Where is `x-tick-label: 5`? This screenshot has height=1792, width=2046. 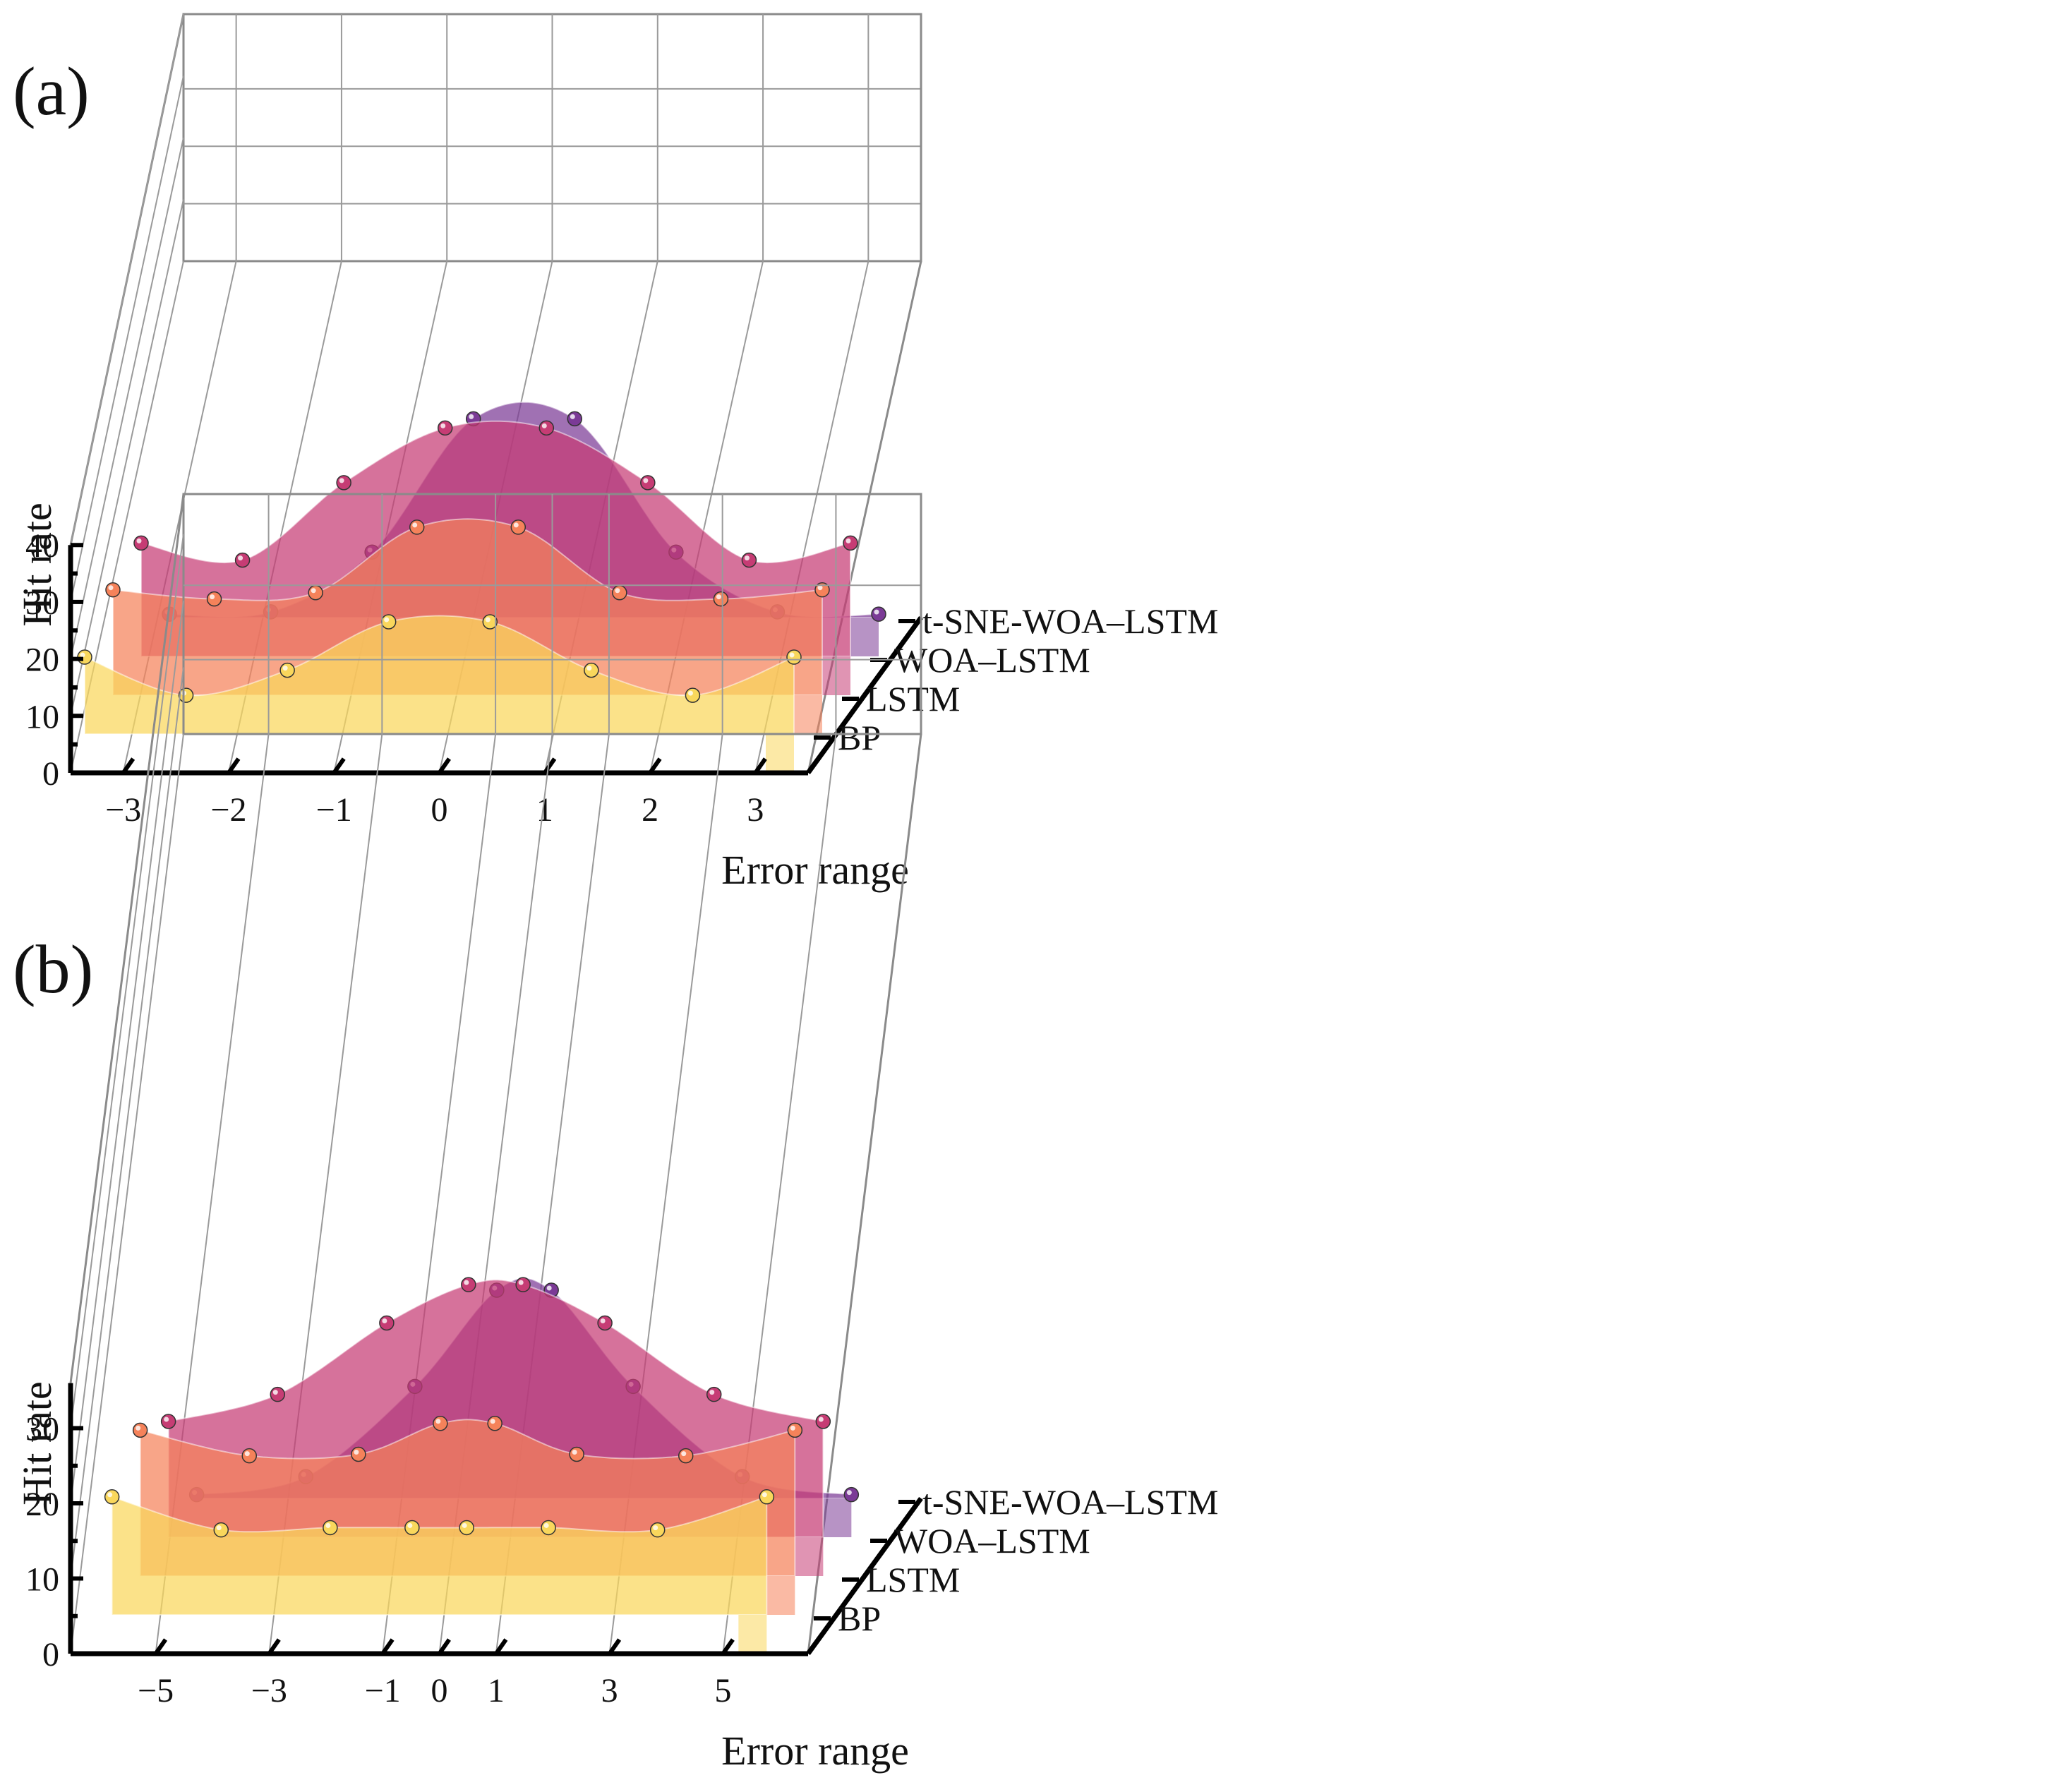 x-tick-label: 5 is located at coordinates (722, 1690).